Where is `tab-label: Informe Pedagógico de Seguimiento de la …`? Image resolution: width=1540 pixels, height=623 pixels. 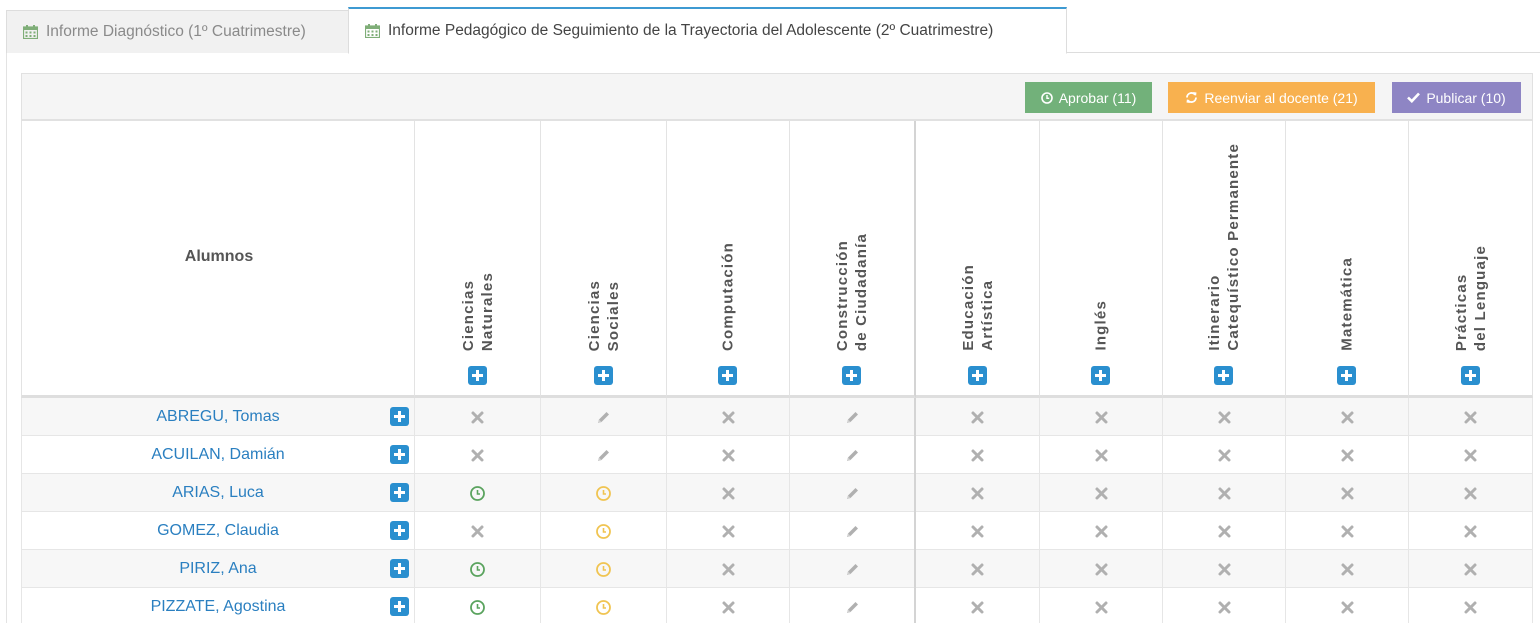 tab-label: Informe Pedagógico de Seguimiento de la … is located at coordinates (691, 30).